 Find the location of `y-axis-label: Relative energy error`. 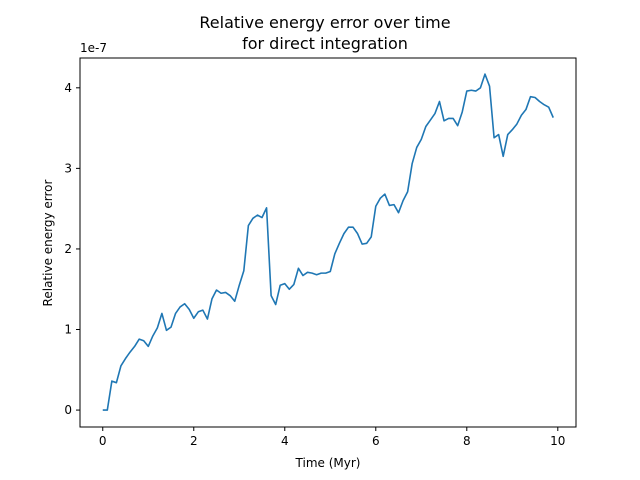

y-axis-label: Relative energy error is located at coordinates (48, 242).